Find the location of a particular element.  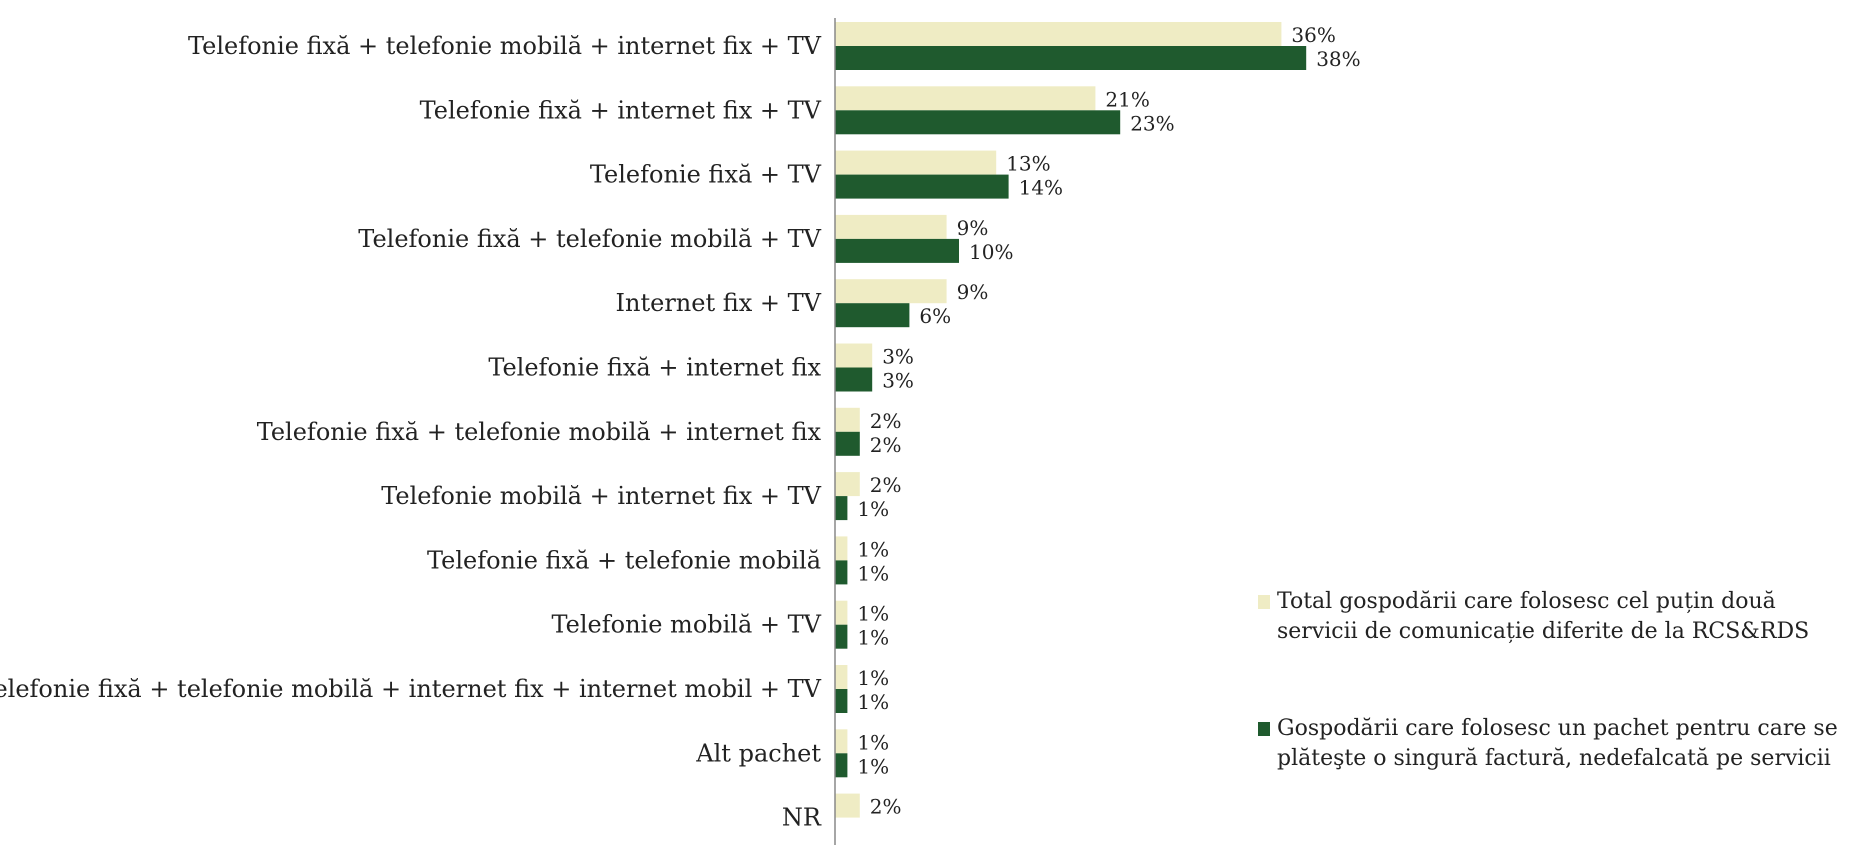

category-label: Telefonie fixă + internet fix + TV is located at coordinates (621, 110).